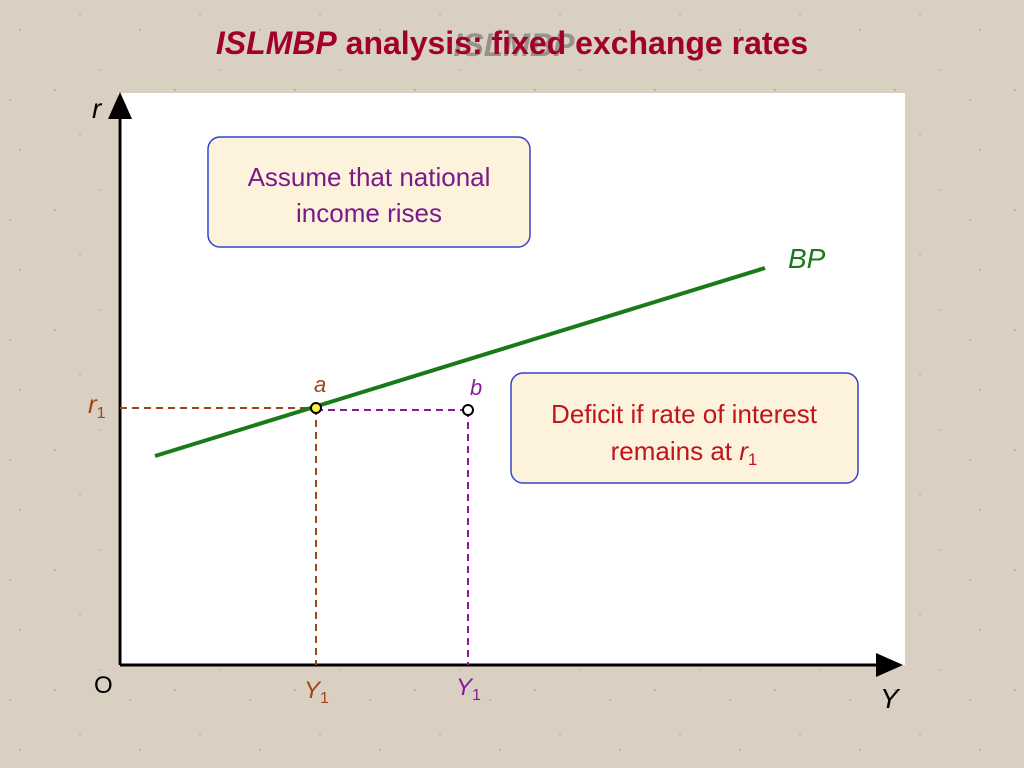  What do you see at coordinates (675, 451) in the screenshot?
I see `note-2-text: remains at` at bounding box center [675, 451].